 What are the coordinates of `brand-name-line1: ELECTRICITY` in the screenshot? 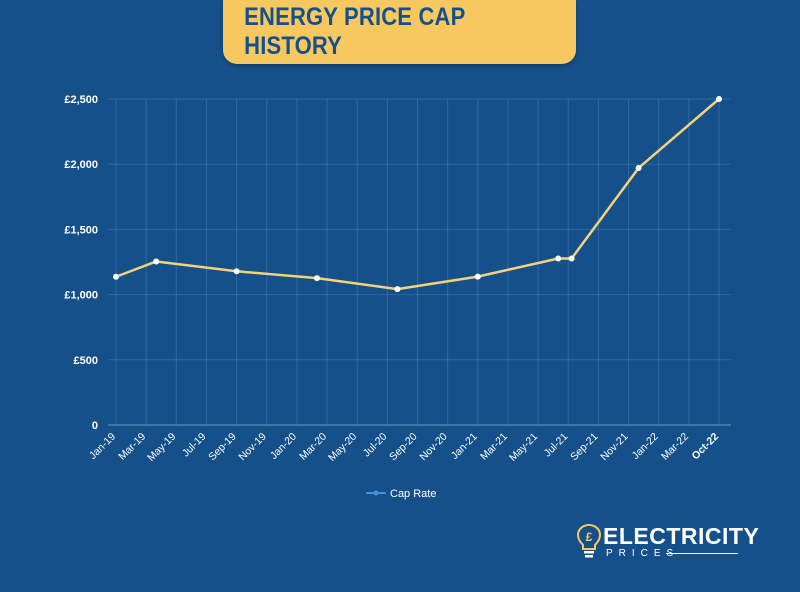 It's located at (681, 536).